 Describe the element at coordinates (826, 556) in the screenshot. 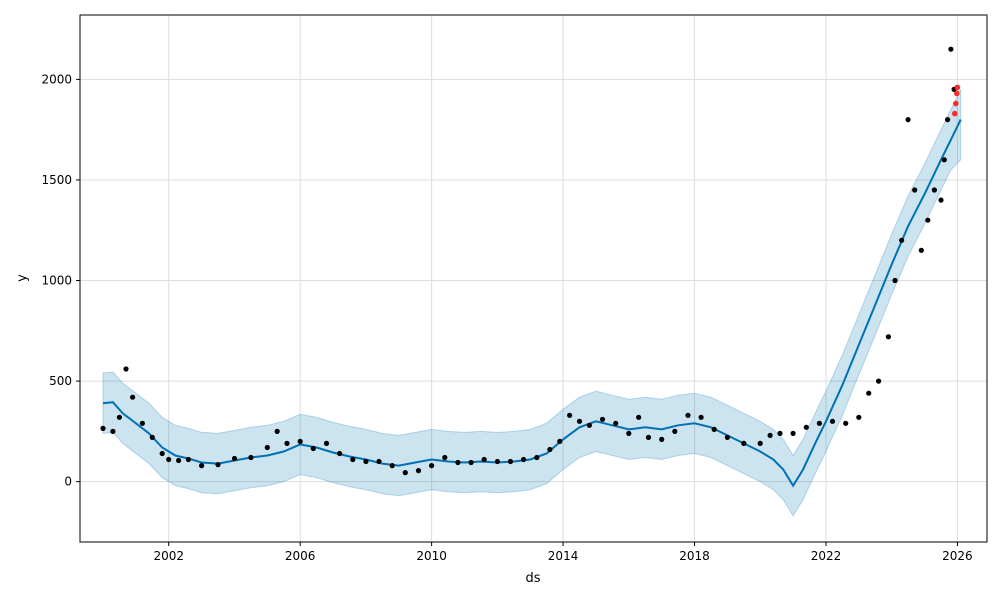

I see `x-tick-label: 2022` at that location.